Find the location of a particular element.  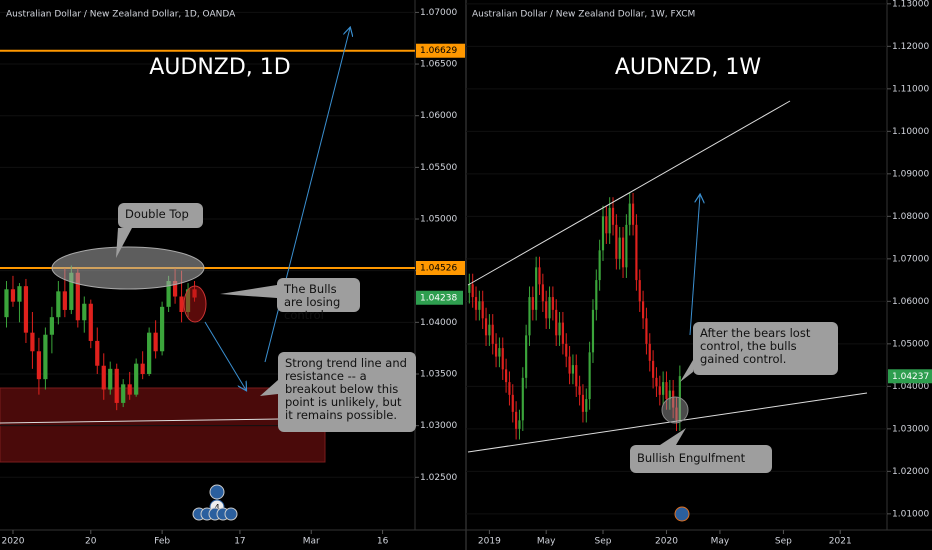

event-icon is located at coordinates (217, 492).